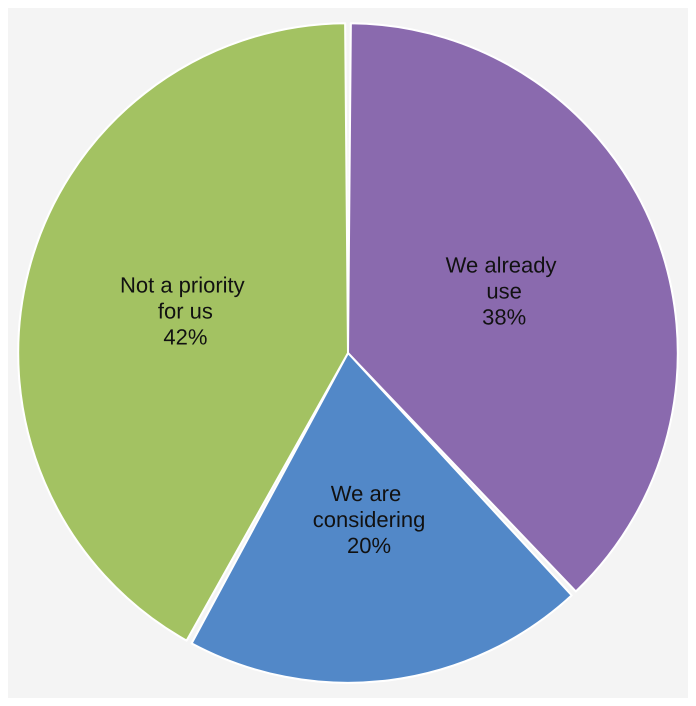 The image size is (696, 706). Describe the element at coordinates (504, 278) in the screenshot. I see `slice-label: We already use` at that location.